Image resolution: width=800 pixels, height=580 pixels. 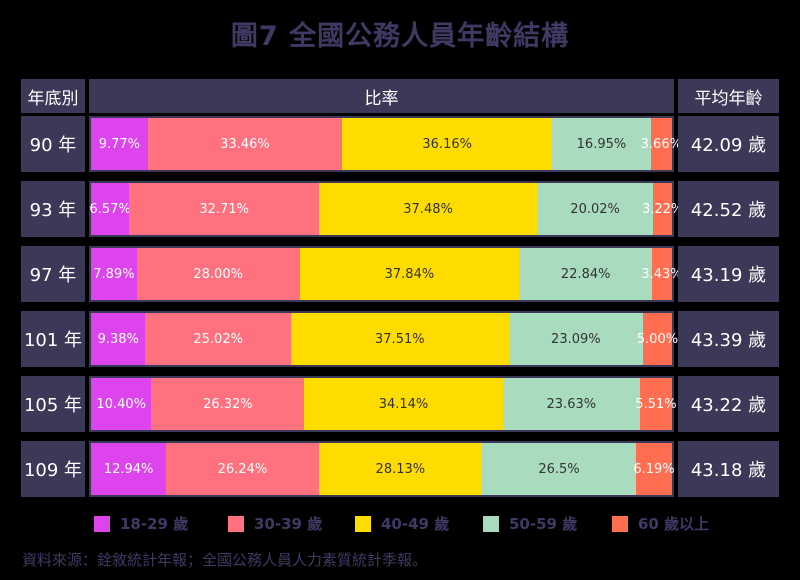 I want to click on data-label: 3.22%, so click(x=662, y=209).